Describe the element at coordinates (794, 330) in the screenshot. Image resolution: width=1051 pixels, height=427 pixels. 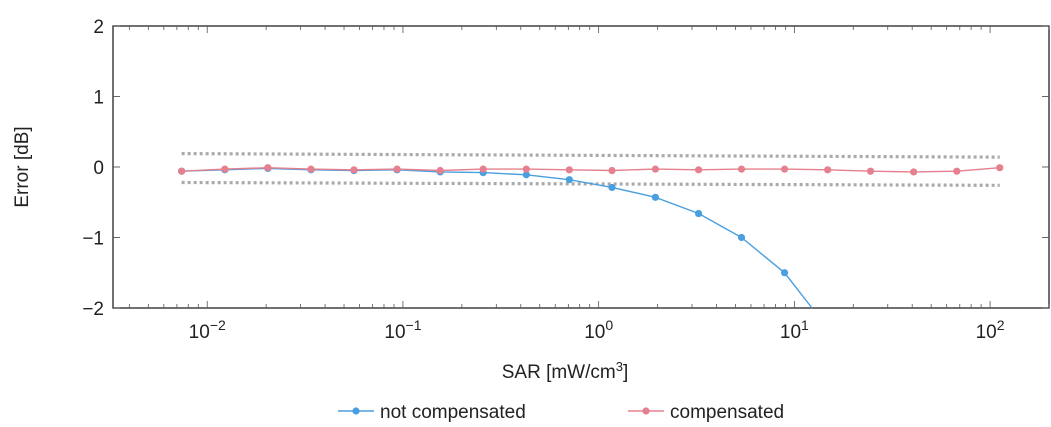
I see `x-tick-label: 10¹` at that location.